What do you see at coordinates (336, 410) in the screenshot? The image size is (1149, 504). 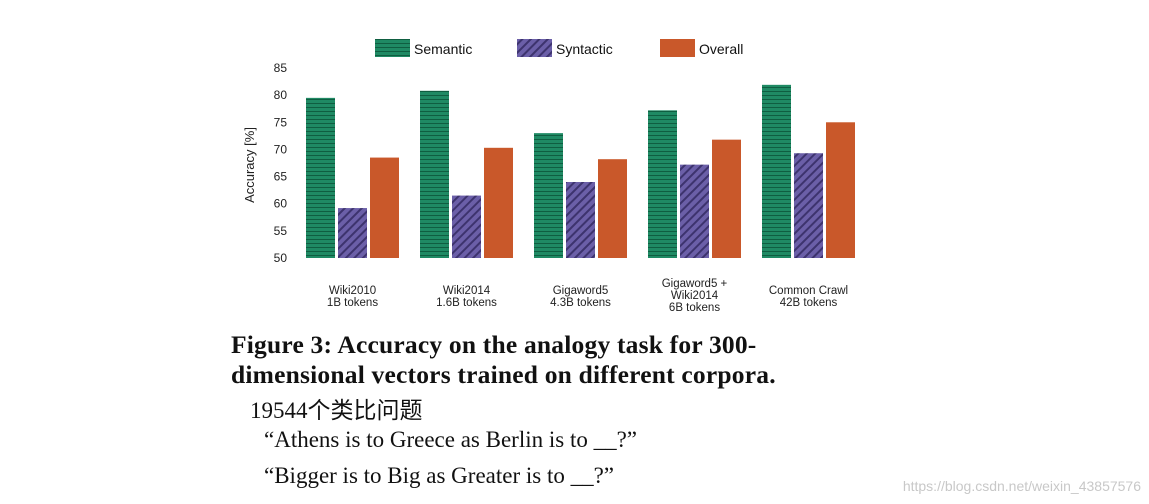 I see `question-count: 19544个类比问题` at bounding box center [336, 410].